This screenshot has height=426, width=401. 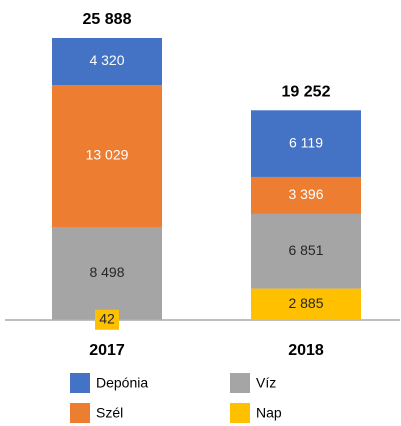 I want to click on value-label: 3 396, so click(x=305, y=194).